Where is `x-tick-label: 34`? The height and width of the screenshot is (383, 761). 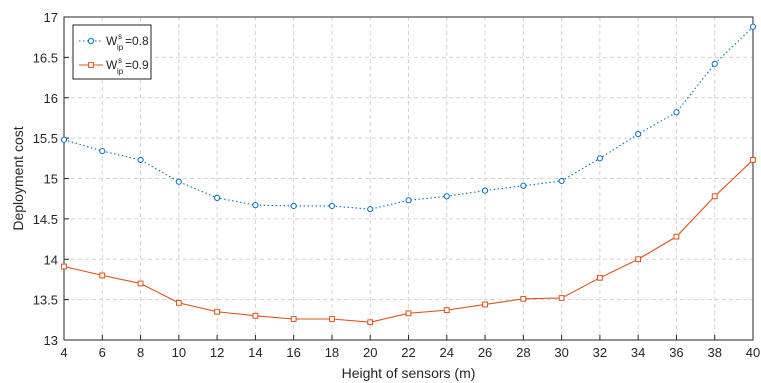 x-tick-label: 34 is located at coordinates (638, 352).